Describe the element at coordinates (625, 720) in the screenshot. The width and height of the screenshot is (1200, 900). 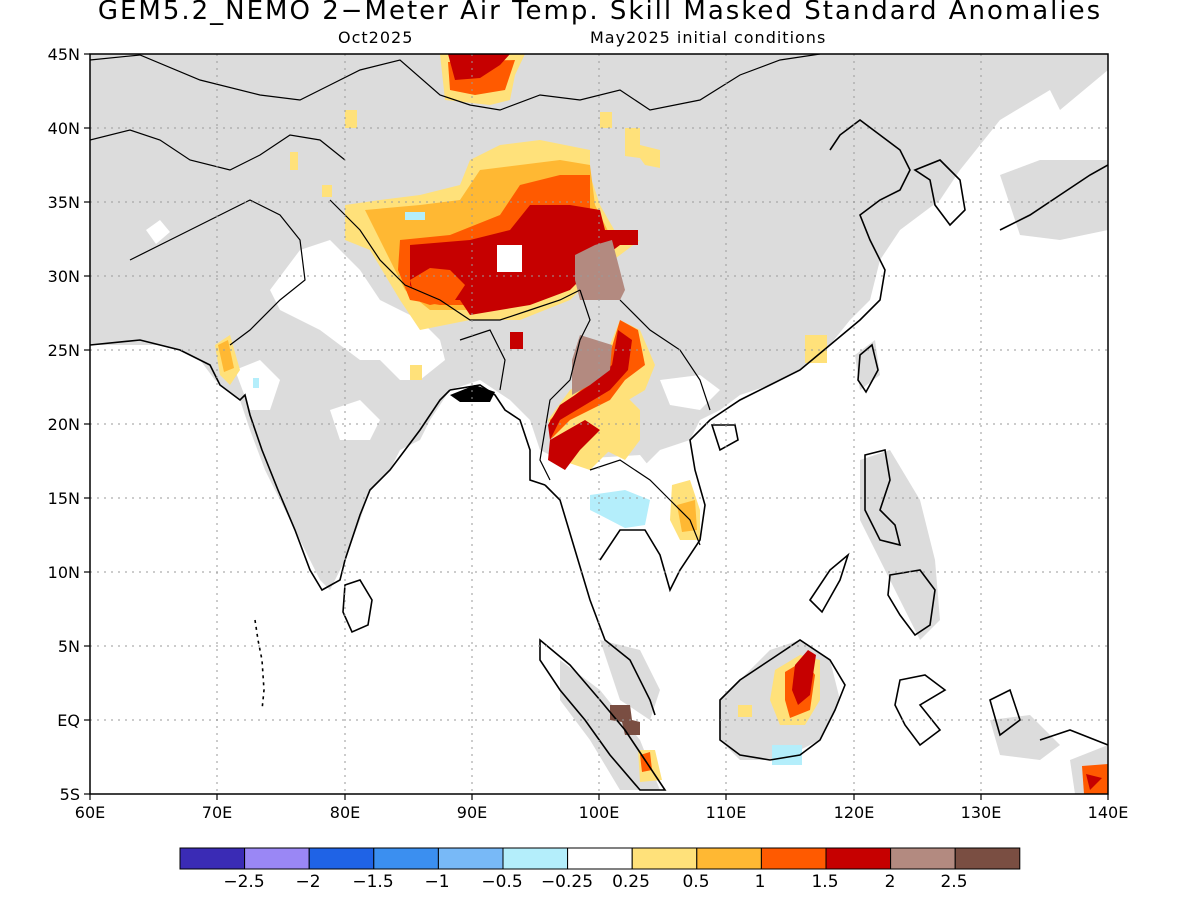
I see `anomaly-sumatra-brown` at that location.